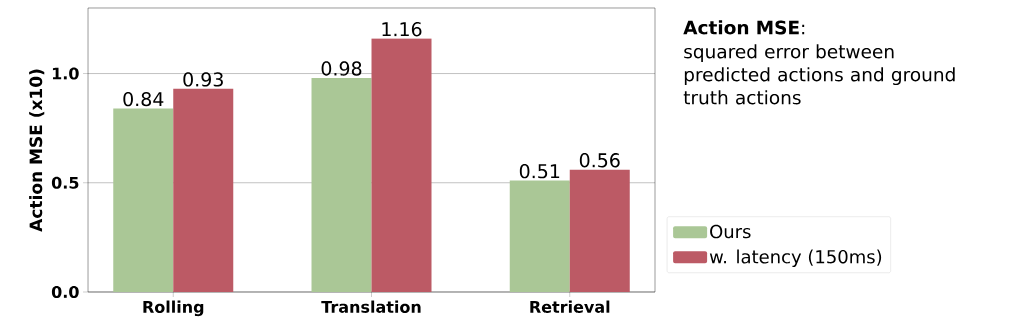 This screenshot has height=331, width=1009. I want to click on legend-label: Ours, so click(730, 231).